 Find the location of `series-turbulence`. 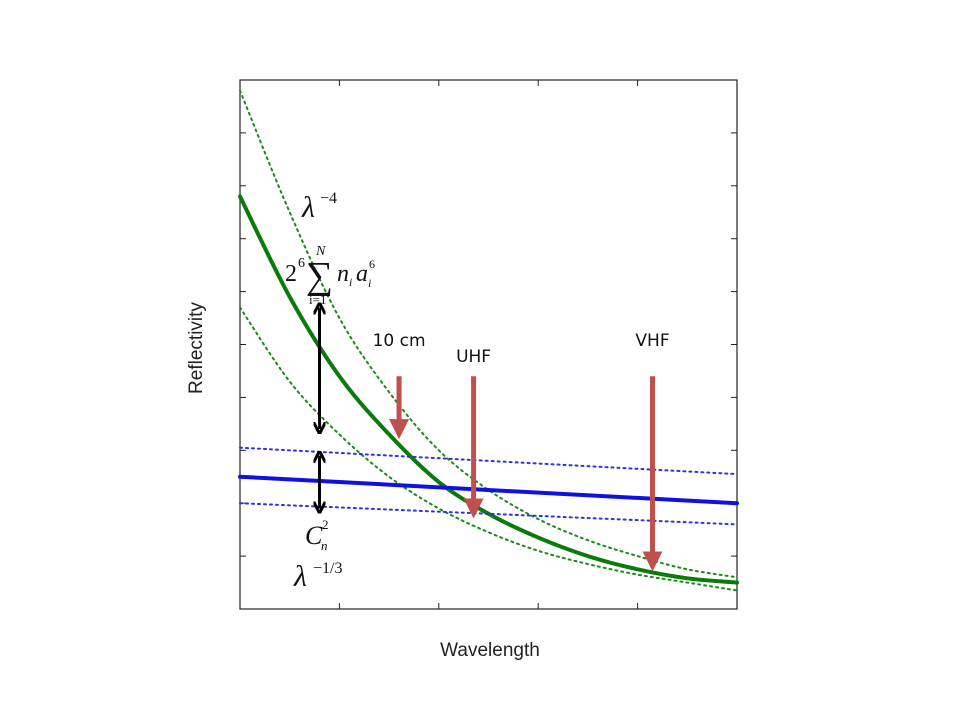

series-turbulence is located at coordinates (488, 490).